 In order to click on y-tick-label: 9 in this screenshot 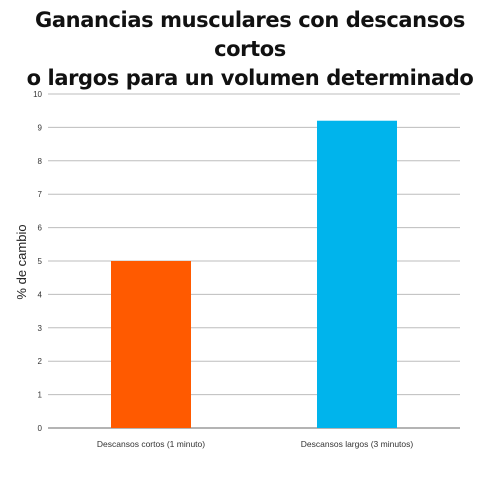, I will do `click(40, 127)`.